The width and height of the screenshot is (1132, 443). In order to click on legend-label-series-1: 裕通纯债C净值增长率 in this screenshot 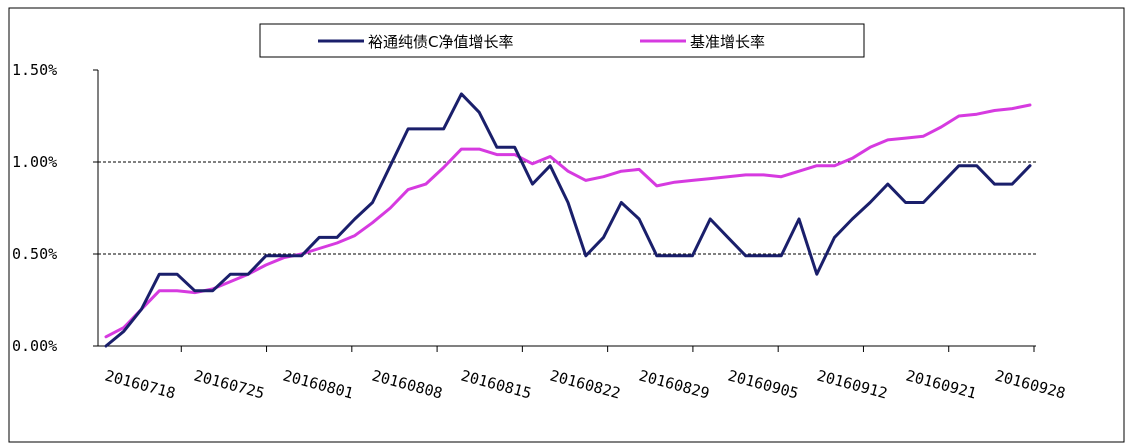, I will do `click(440, 42)`.